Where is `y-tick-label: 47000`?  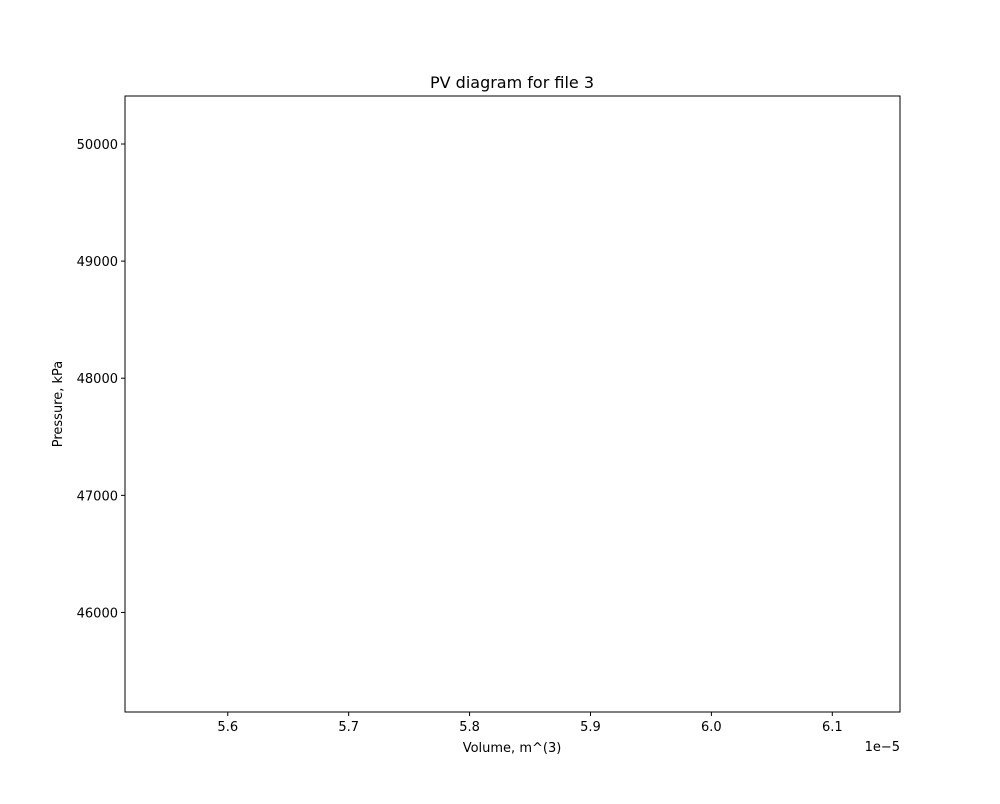
y-tick-label: 47000 is located at coordinates (97, 496).